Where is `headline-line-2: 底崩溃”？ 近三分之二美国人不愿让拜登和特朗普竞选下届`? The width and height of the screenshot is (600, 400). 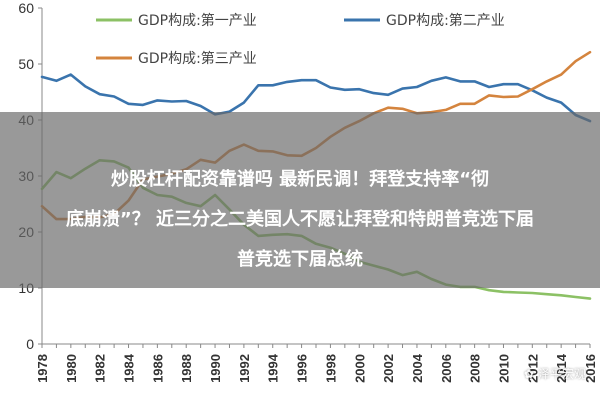 headline-line-2: 底崩溃”？ 近三分之二美国人不愿让拜登和特朗普竞选下届 is located at coordinates (300, 219).